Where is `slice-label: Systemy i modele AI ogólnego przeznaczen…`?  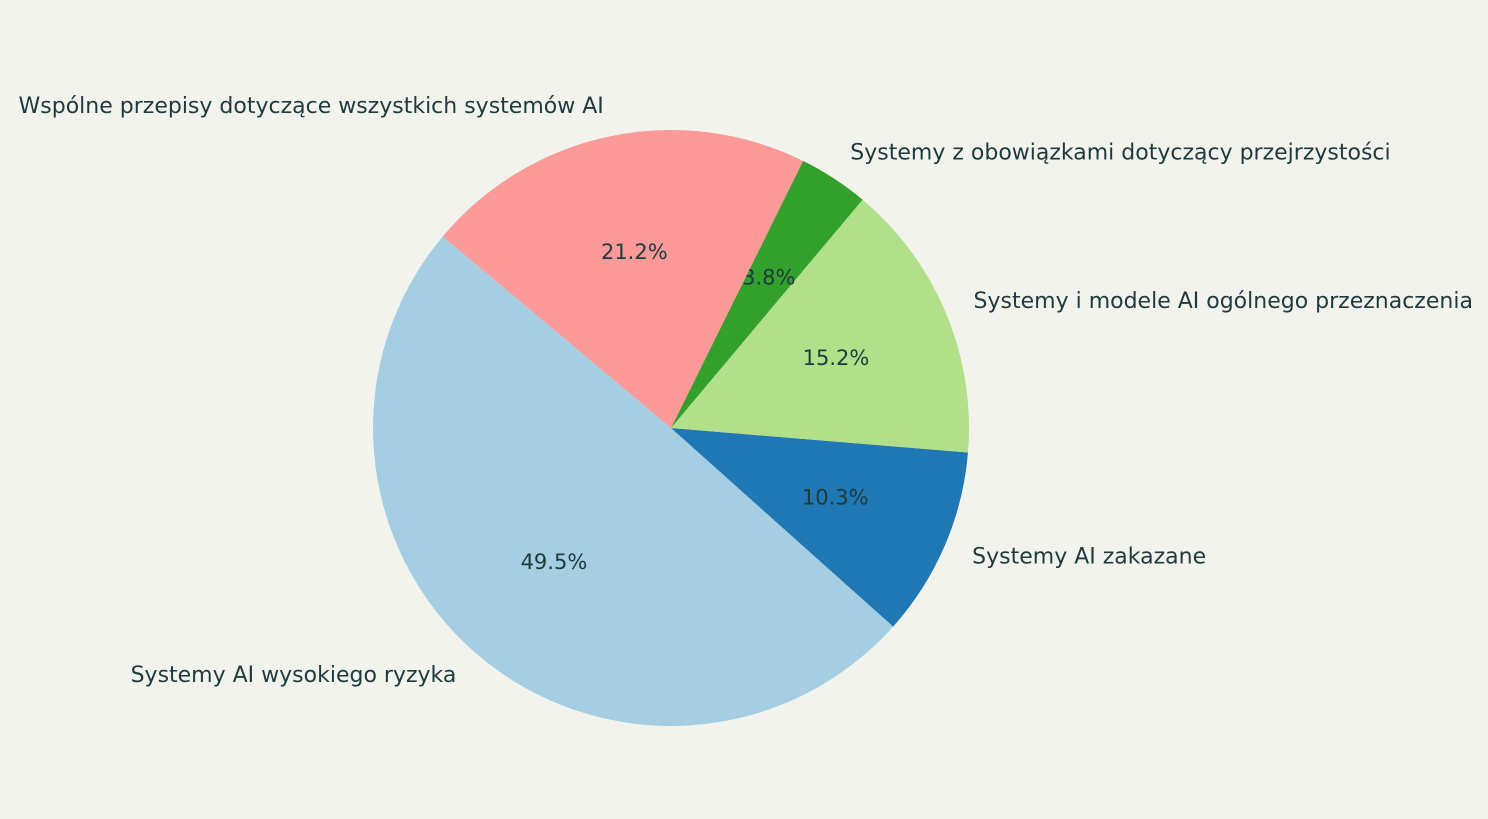
slice-label: Systemy i modele AI ogólnego przeznaczen… is located at coordinates (1223, 301).